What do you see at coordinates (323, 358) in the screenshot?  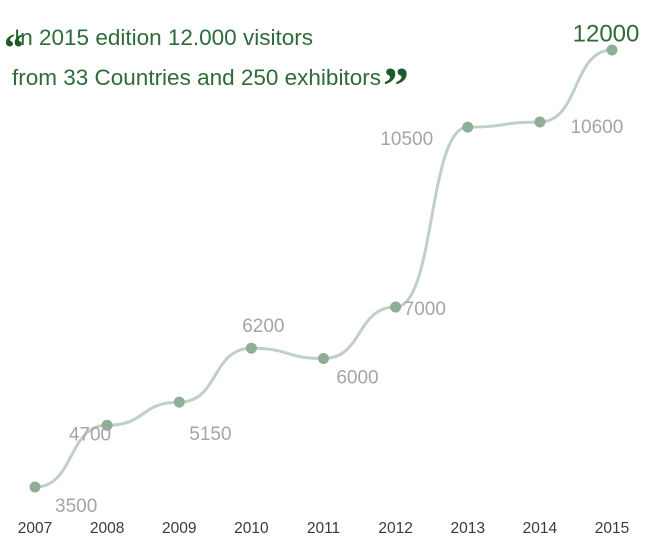 I see `data-point-2011` at bounding box center [323, 358].